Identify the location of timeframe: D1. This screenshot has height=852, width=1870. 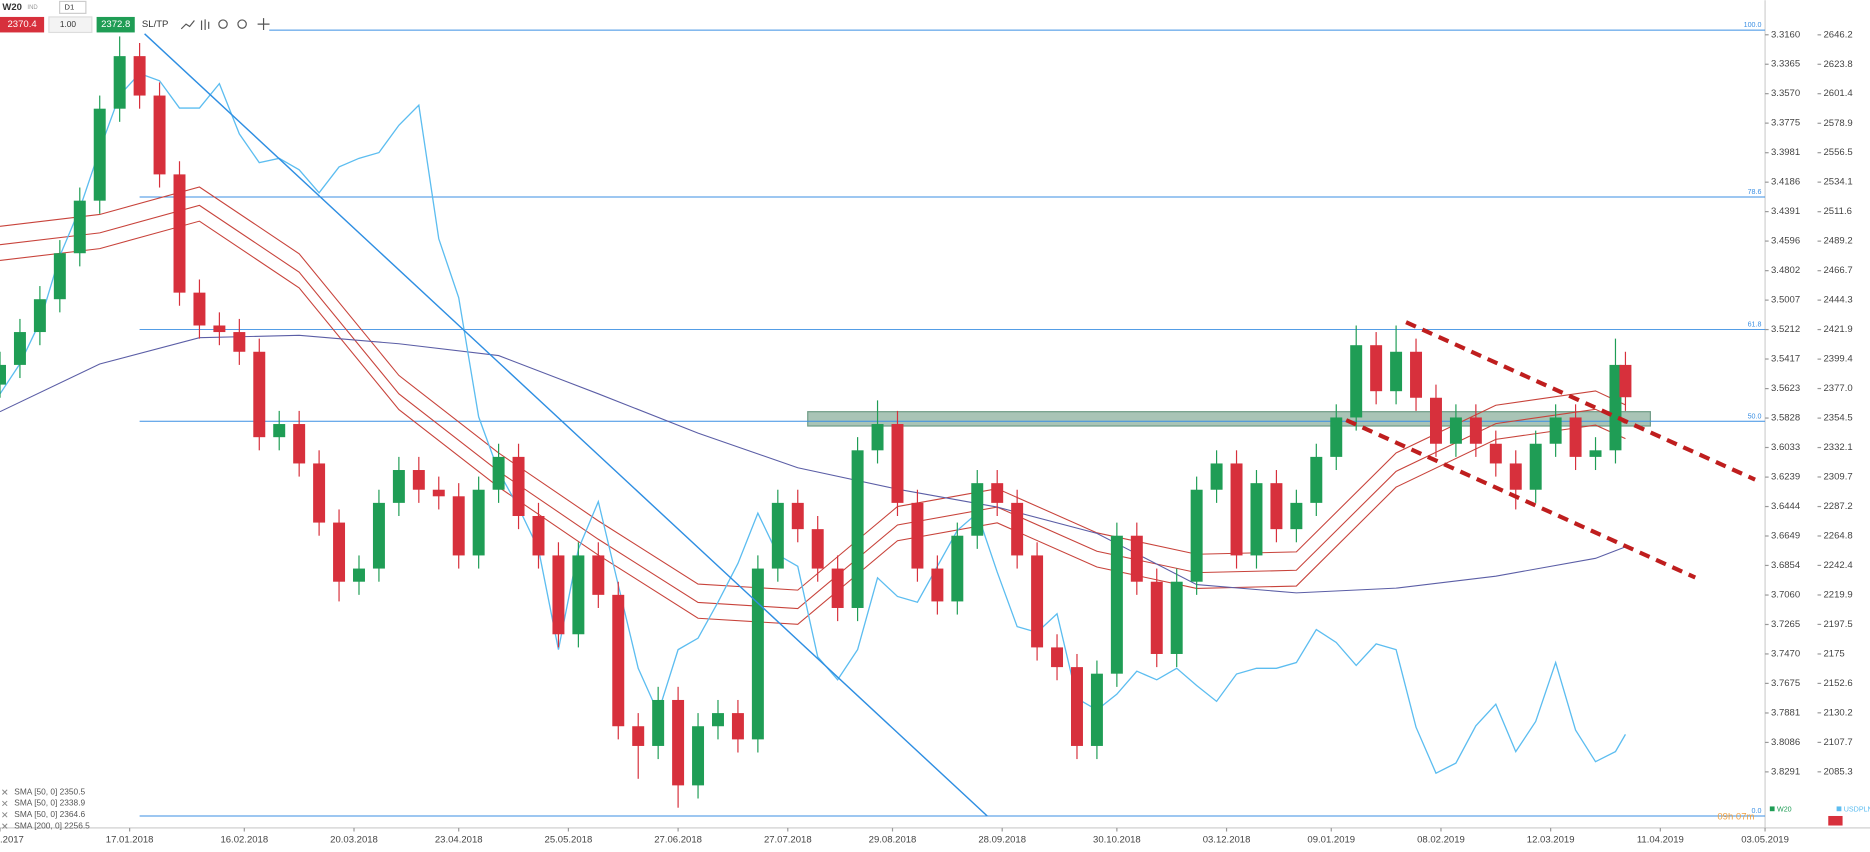
(69, 6).